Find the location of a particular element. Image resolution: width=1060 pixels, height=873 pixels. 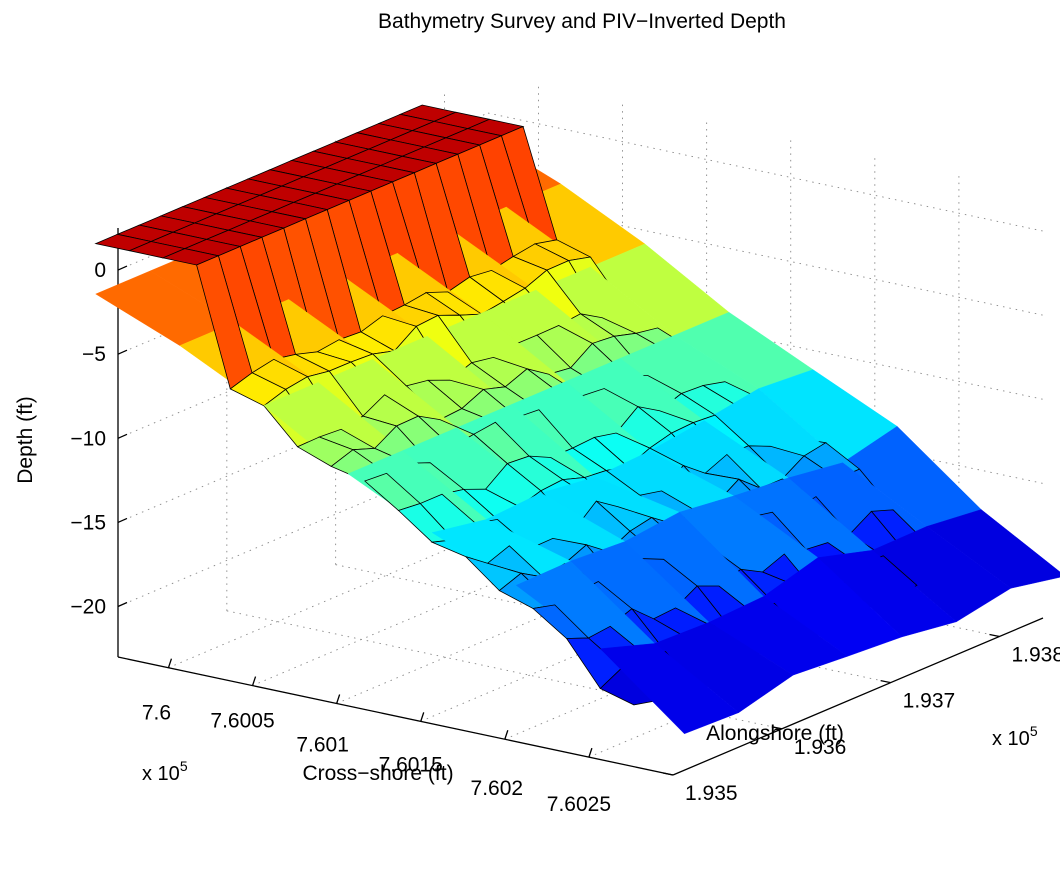

piv-surface-face is located at coordinates (669, 689).